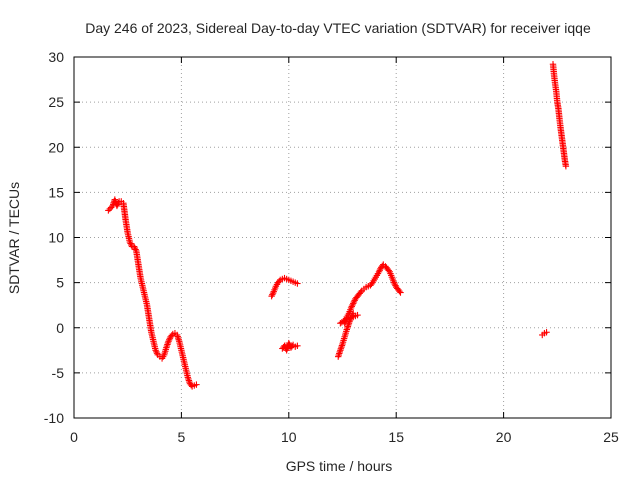 This screenshot has height=480, width=640. I want to click on x-axis-label: GPS time / hours, so click(339, 466).